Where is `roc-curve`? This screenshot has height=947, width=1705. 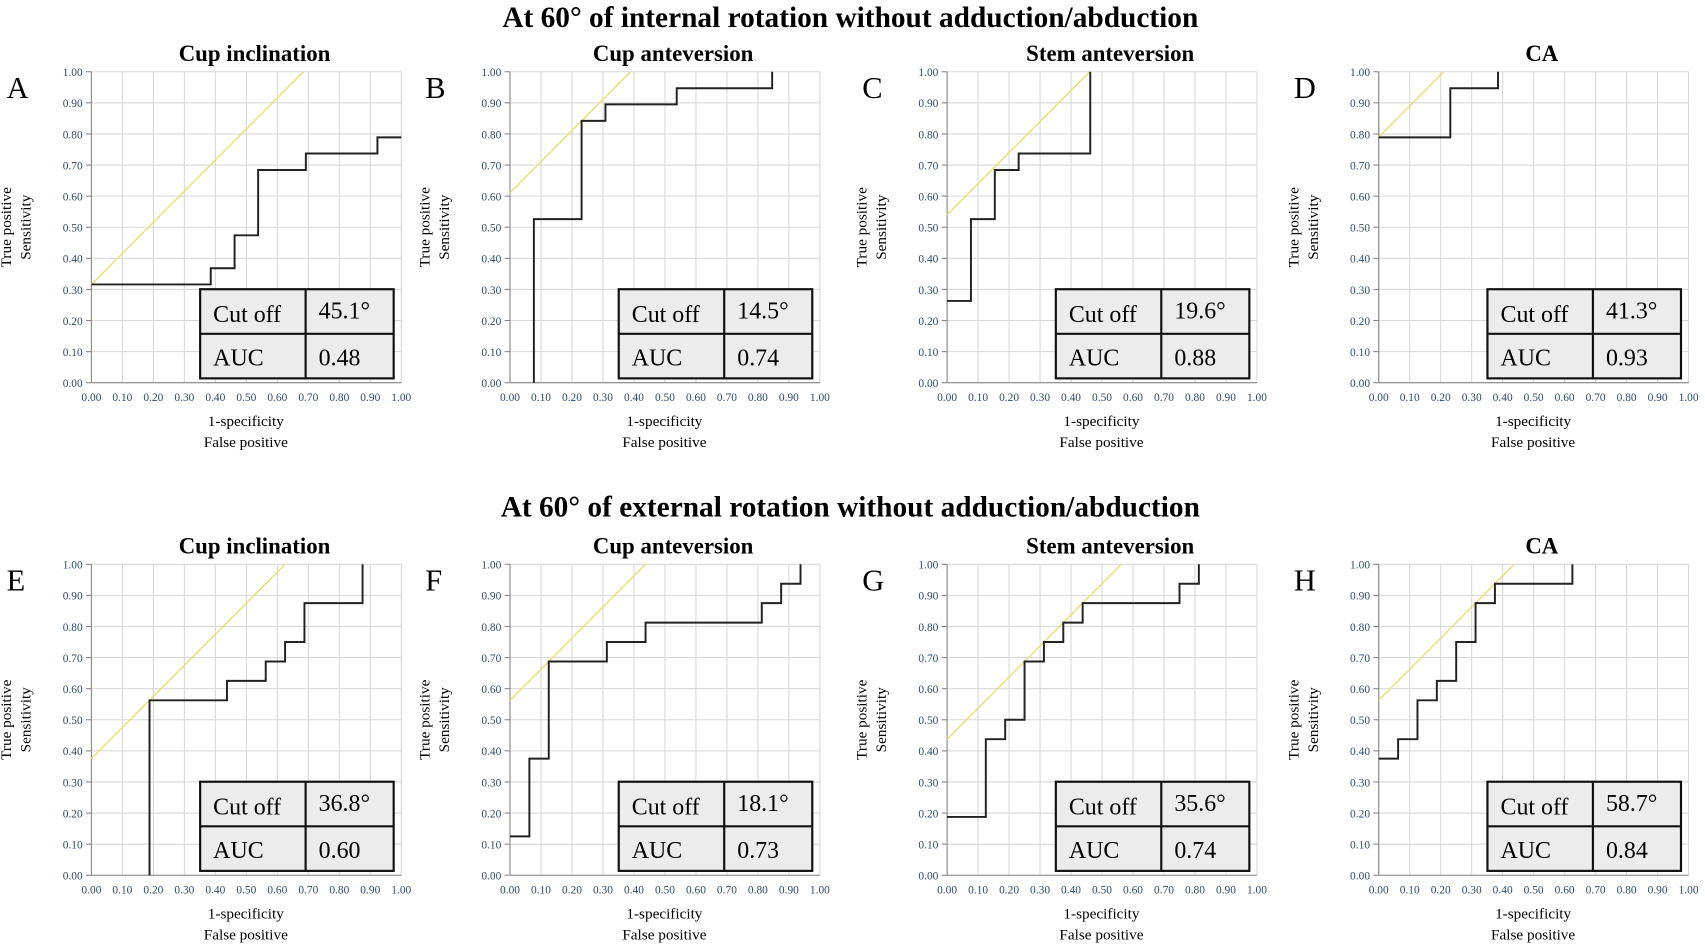 roc-curve is located at coordinates (653, 227).